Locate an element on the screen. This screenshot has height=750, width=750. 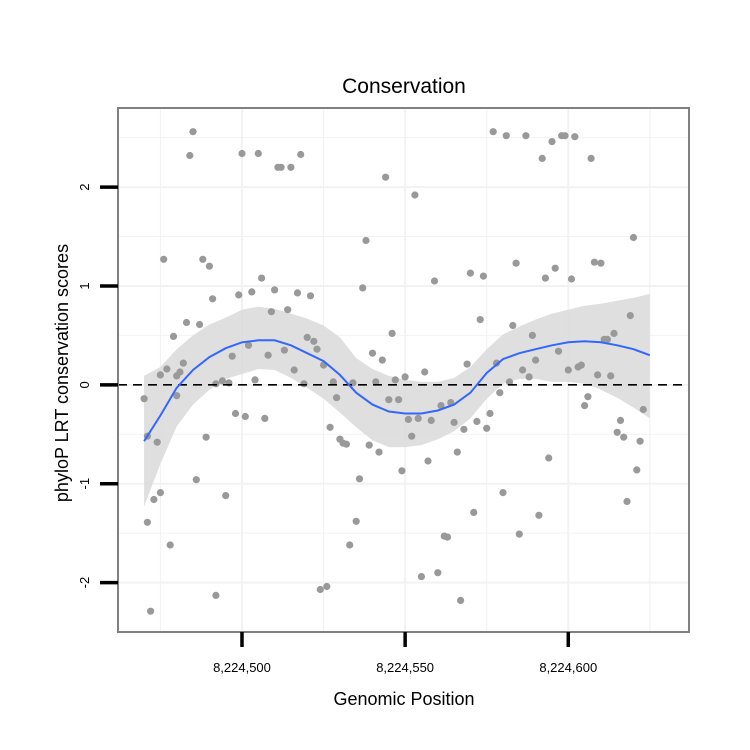
x-tick-label: 8,224,550 is located at coordinates (405, 667).